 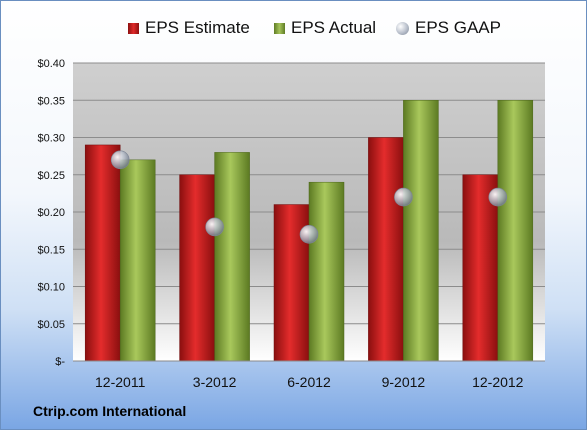 What do you see at coordinates (458, 27) in the screenshot?
I see `legend-label-eps-gaap: EPS GAAP` at bounding box center [458, 27].